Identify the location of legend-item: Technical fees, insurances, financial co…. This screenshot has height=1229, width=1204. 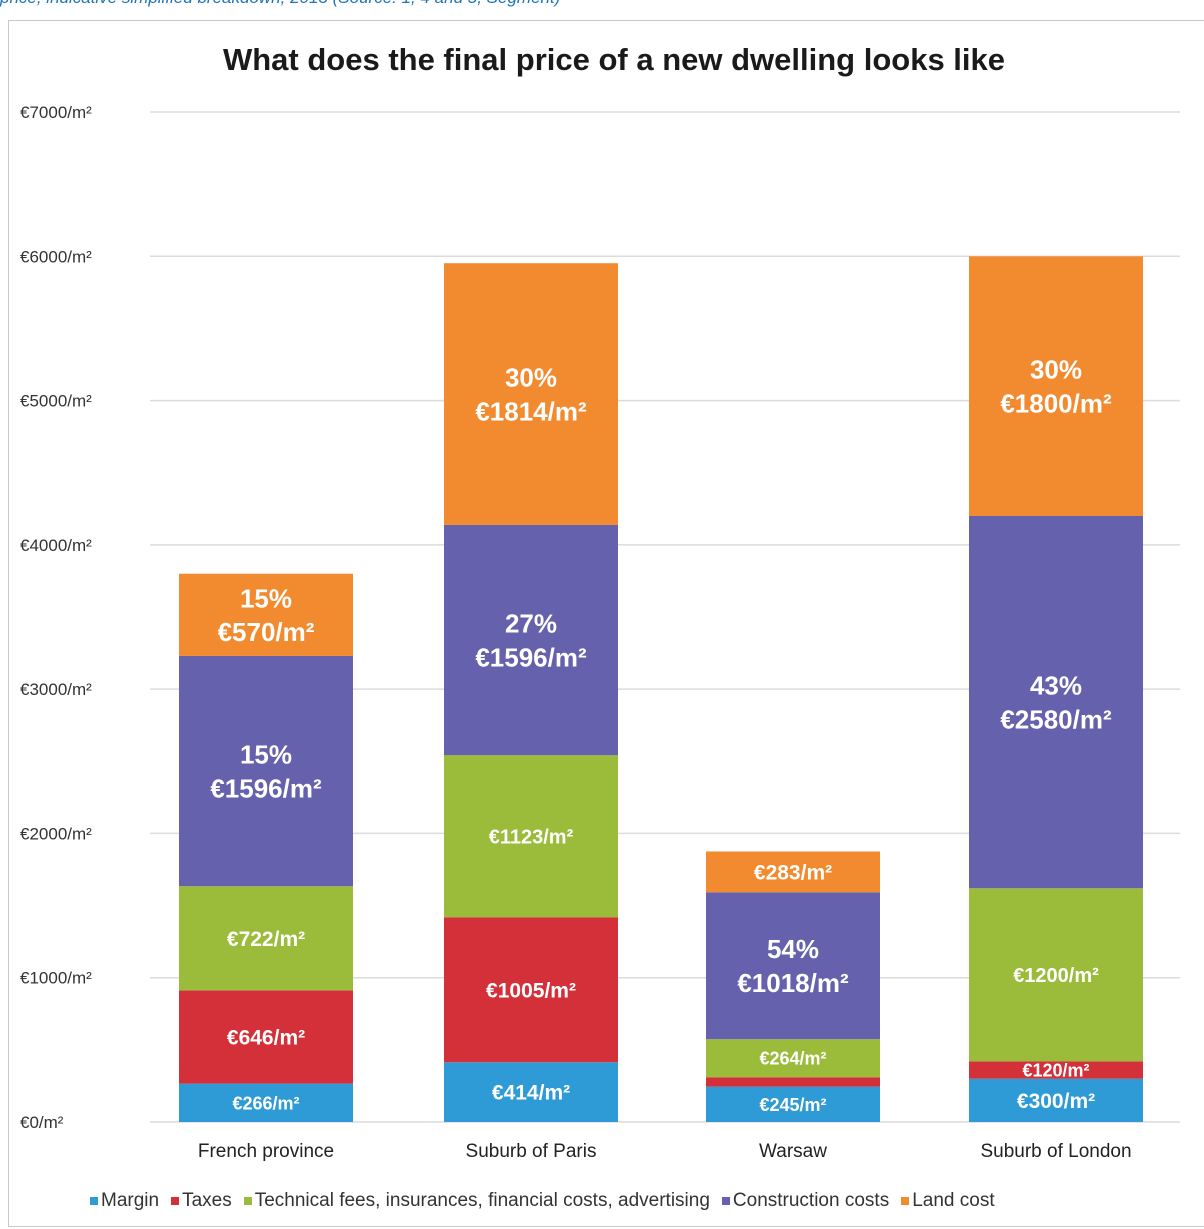
(476, 1201).